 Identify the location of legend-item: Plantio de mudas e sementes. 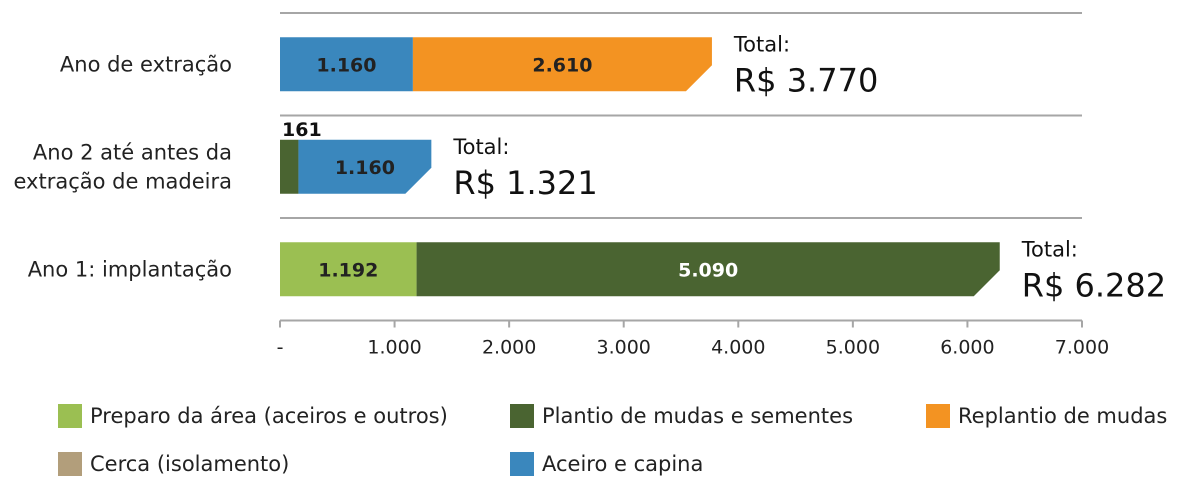
(681, 416).